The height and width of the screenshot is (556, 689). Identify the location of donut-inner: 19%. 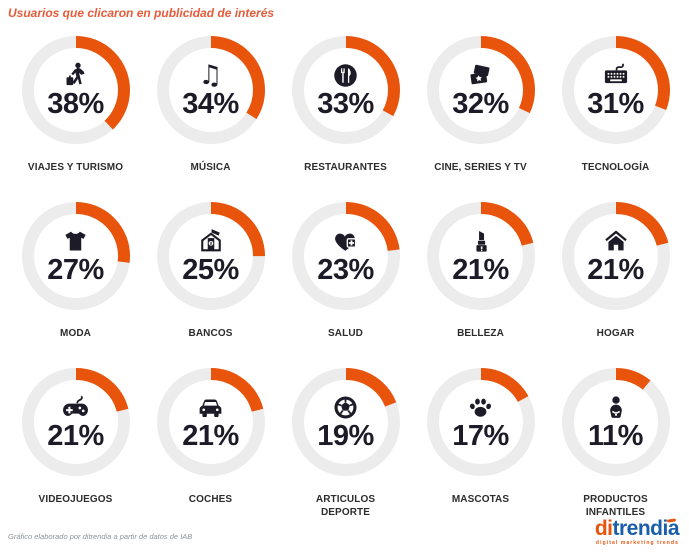
(346, 422).